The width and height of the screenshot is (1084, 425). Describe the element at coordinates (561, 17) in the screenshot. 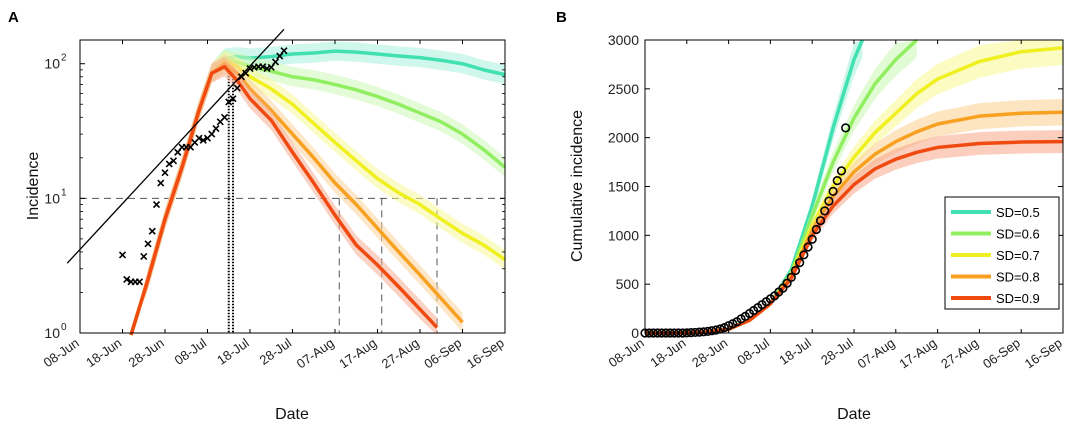

I see `panel-b-letter: B` at that location.